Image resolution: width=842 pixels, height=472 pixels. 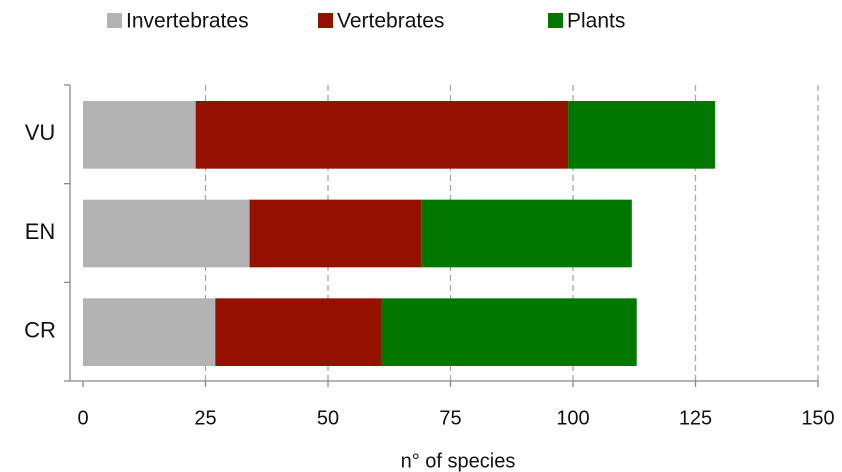 What do you see at coordinates (82, 418) in the screenshot?
I see `x-tick-label: 0` at bounding box center [82, 418].